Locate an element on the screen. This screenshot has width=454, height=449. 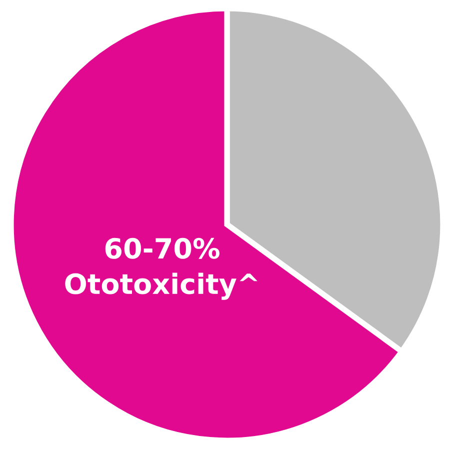
slice-label: Ototoxicity^ is located at coordinates (161, 286).